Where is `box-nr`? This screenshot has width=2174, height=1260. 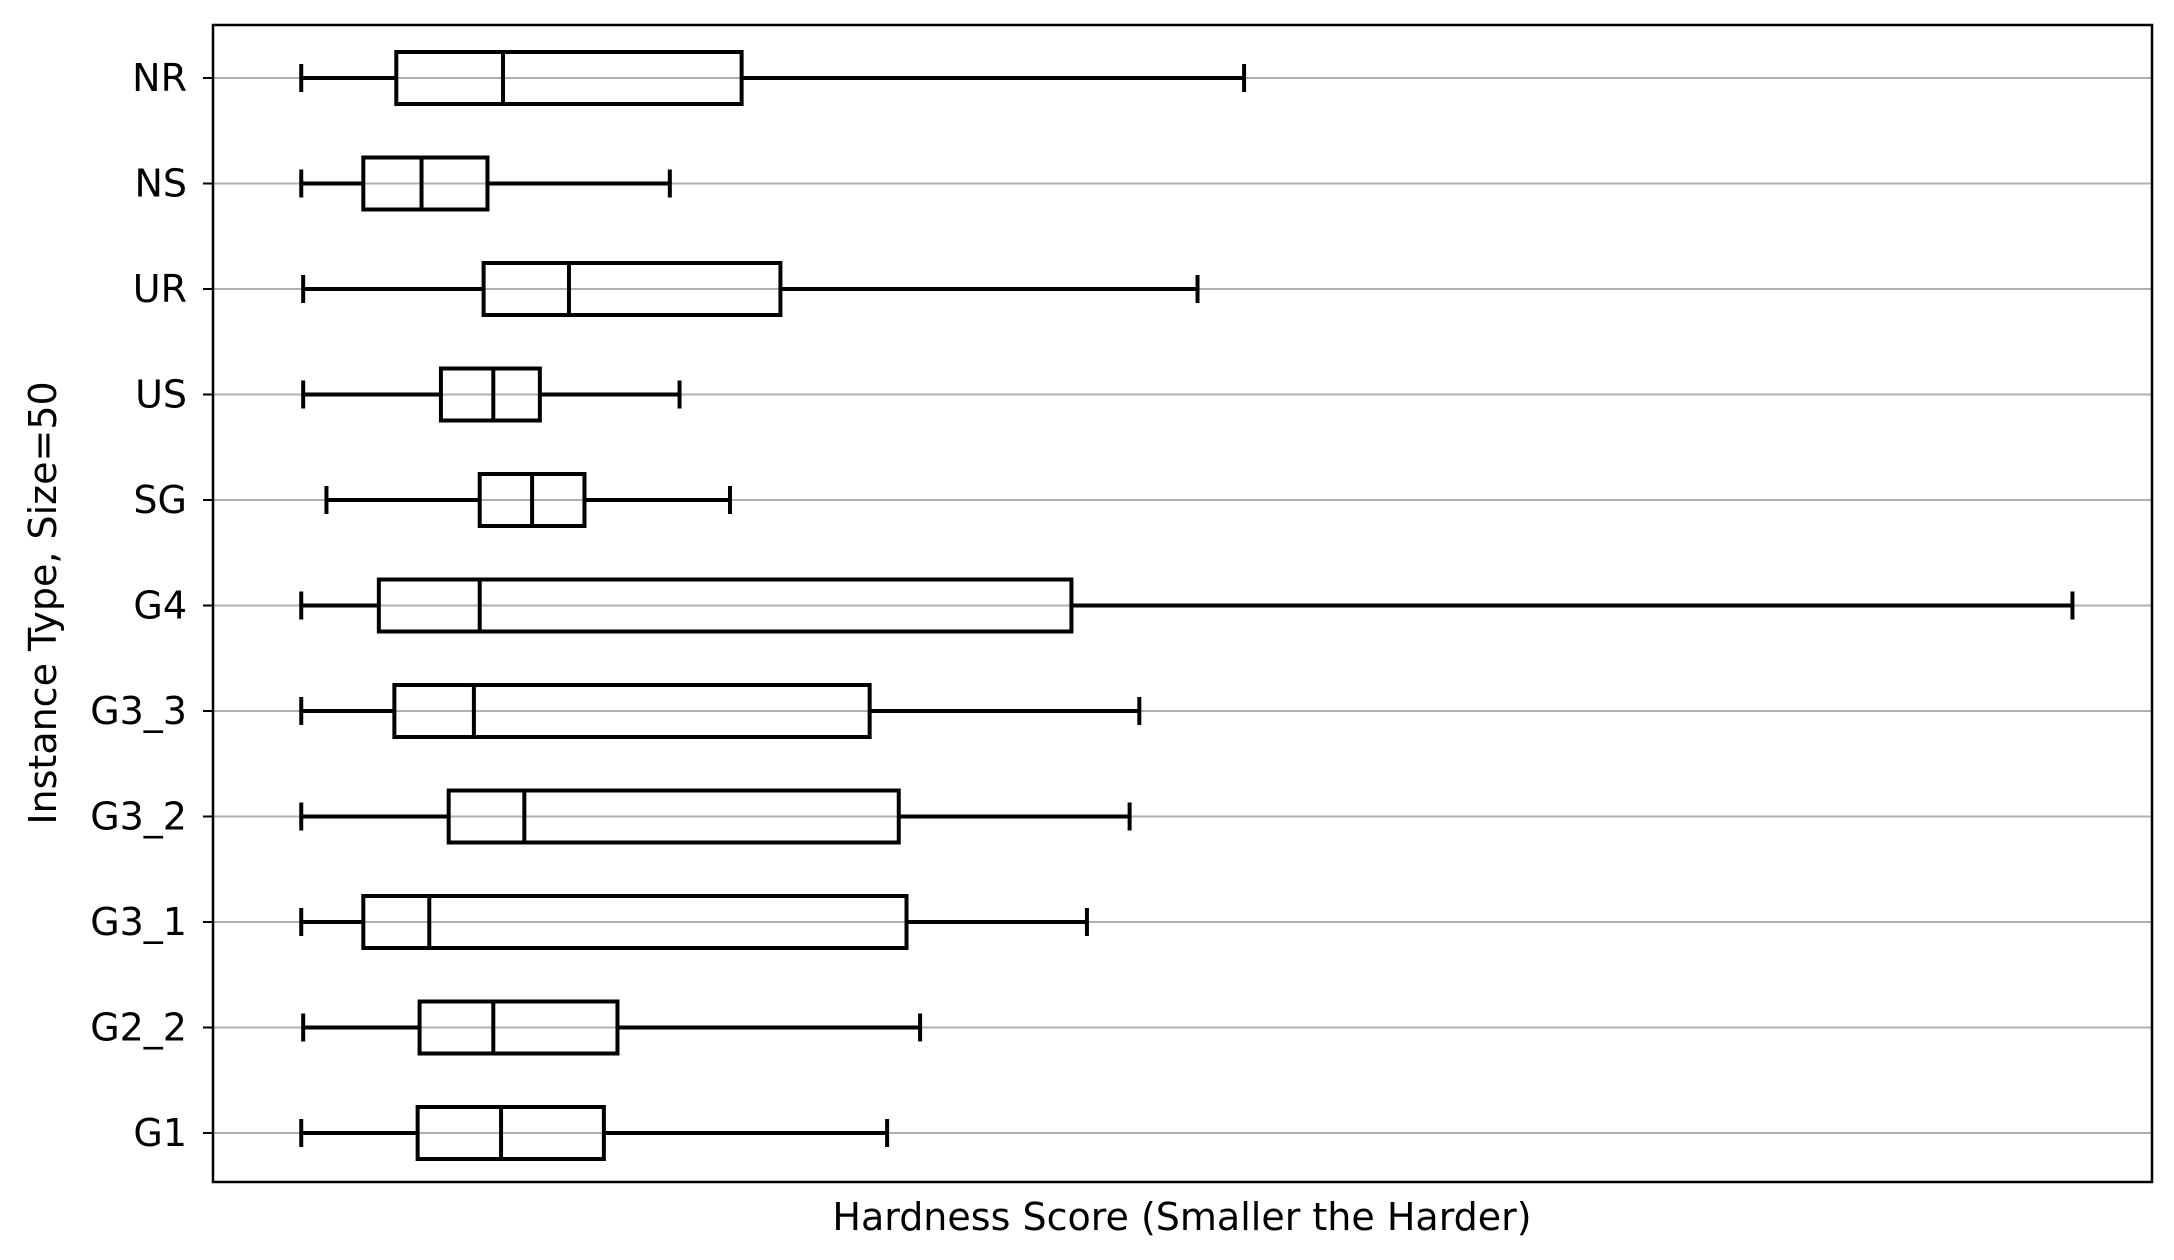
box-nr is located at coordinates (773, 78).